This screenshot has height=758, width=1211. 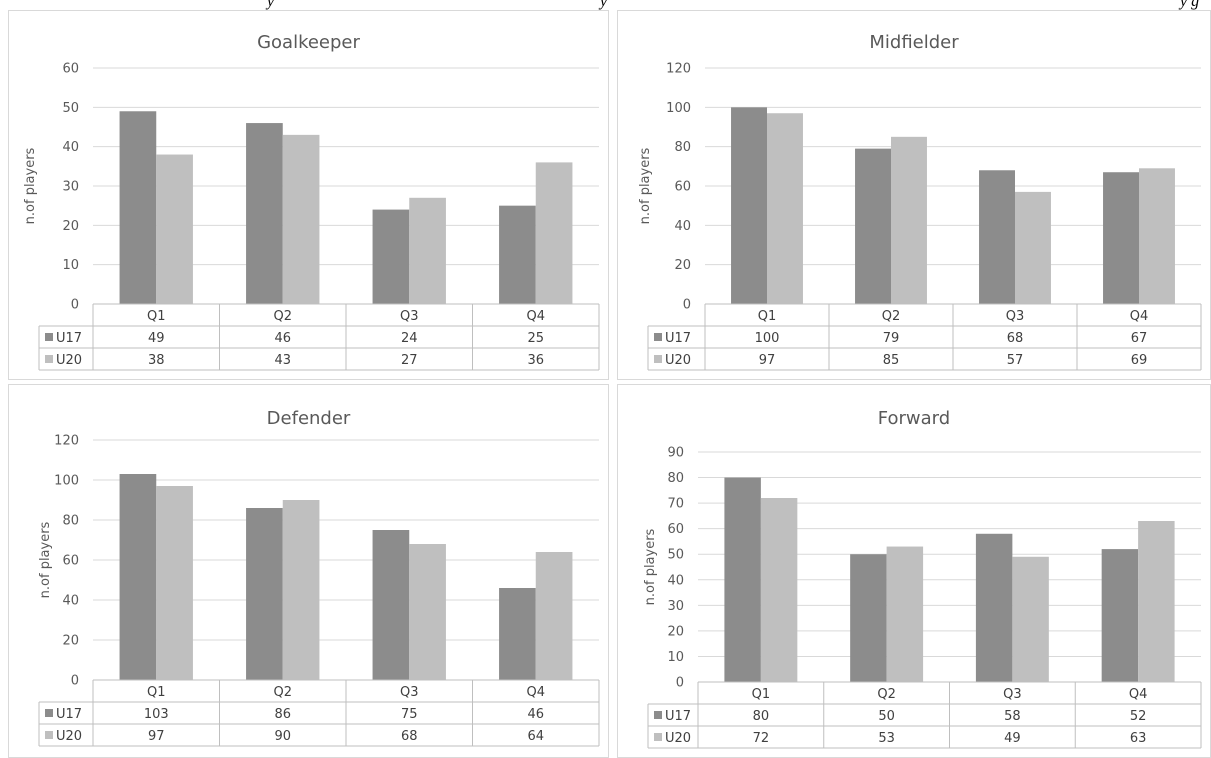 I want to click on data-table-value: 57, so click(x=1015, y=360).